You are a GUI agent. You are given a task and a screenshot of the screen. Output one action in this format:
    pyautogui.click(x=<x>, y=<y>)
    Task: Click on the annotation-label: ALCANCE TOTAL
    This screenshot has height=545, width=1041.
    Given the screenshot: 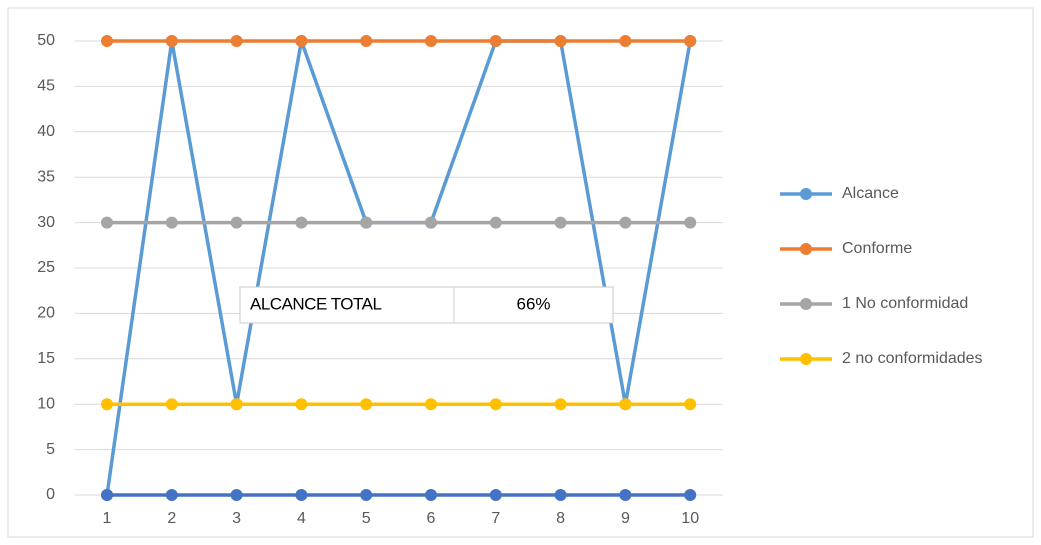 What is the action you would take?
    pyautogui.click(x=315, y=303)
    